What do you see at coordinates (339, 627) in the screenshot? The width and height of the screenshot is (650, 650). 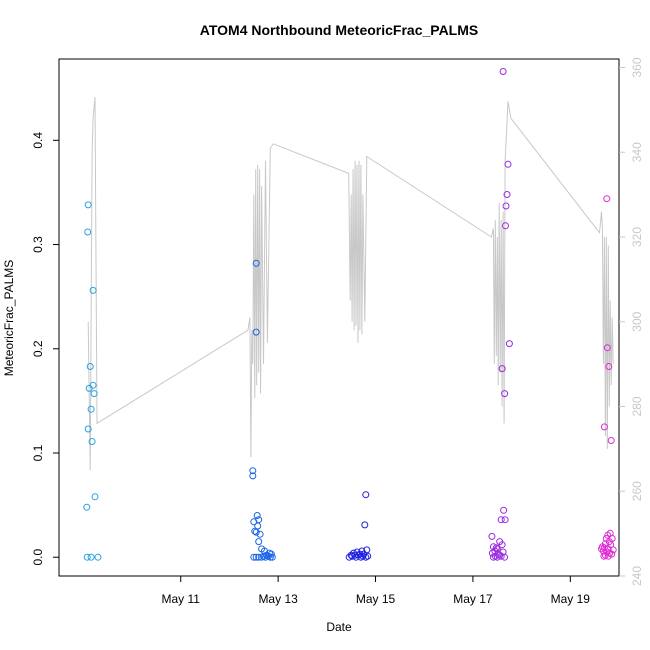 I see `x-axis-label: Date` at bounding box center [339, 627].